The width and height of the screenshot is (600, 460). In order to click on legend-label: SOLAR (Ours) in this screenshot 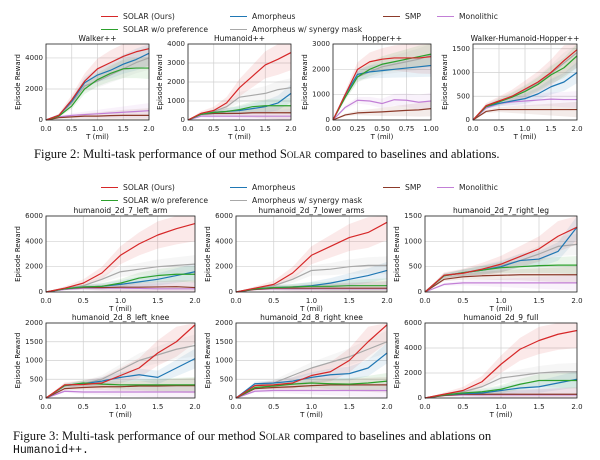, I will do `click(149, 187)`.